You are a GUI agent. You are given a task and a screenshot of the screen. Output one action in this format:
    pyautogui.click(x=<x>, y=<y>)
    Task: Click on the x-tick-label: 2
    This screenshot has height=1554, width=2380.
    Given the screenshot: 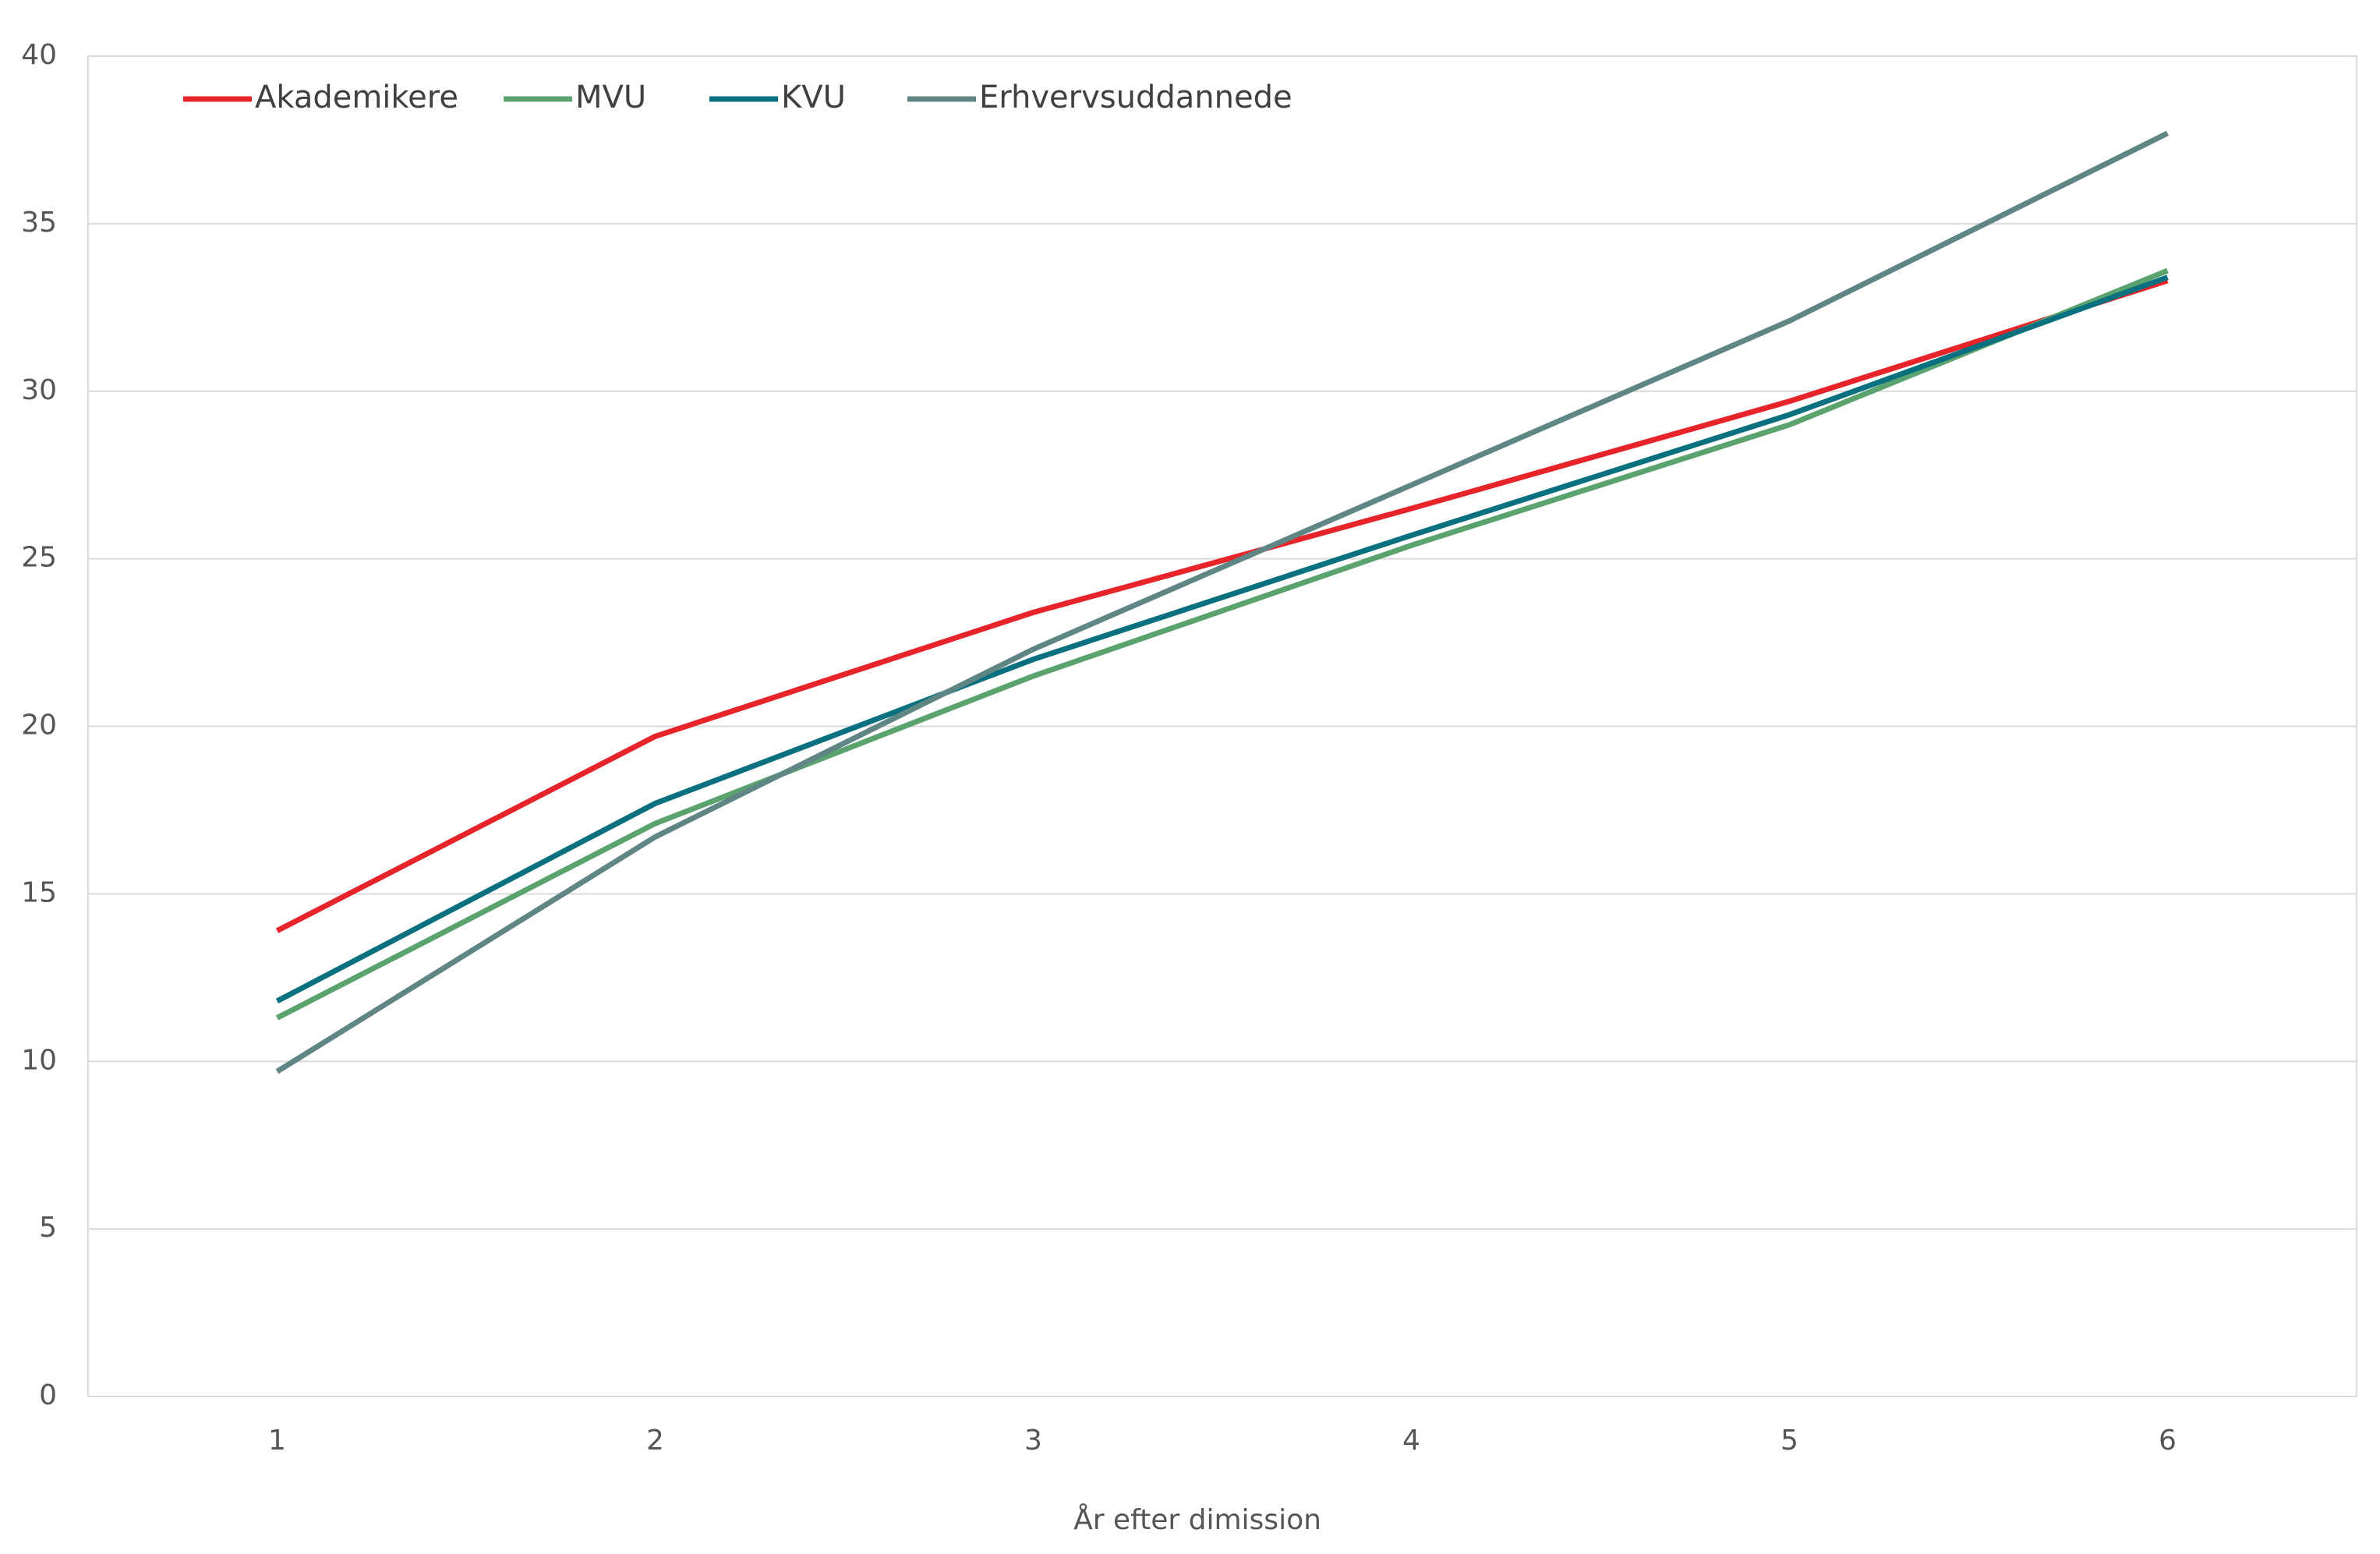 What is the action you would take?
    pyautogui.click(x=655, y=1441)
    